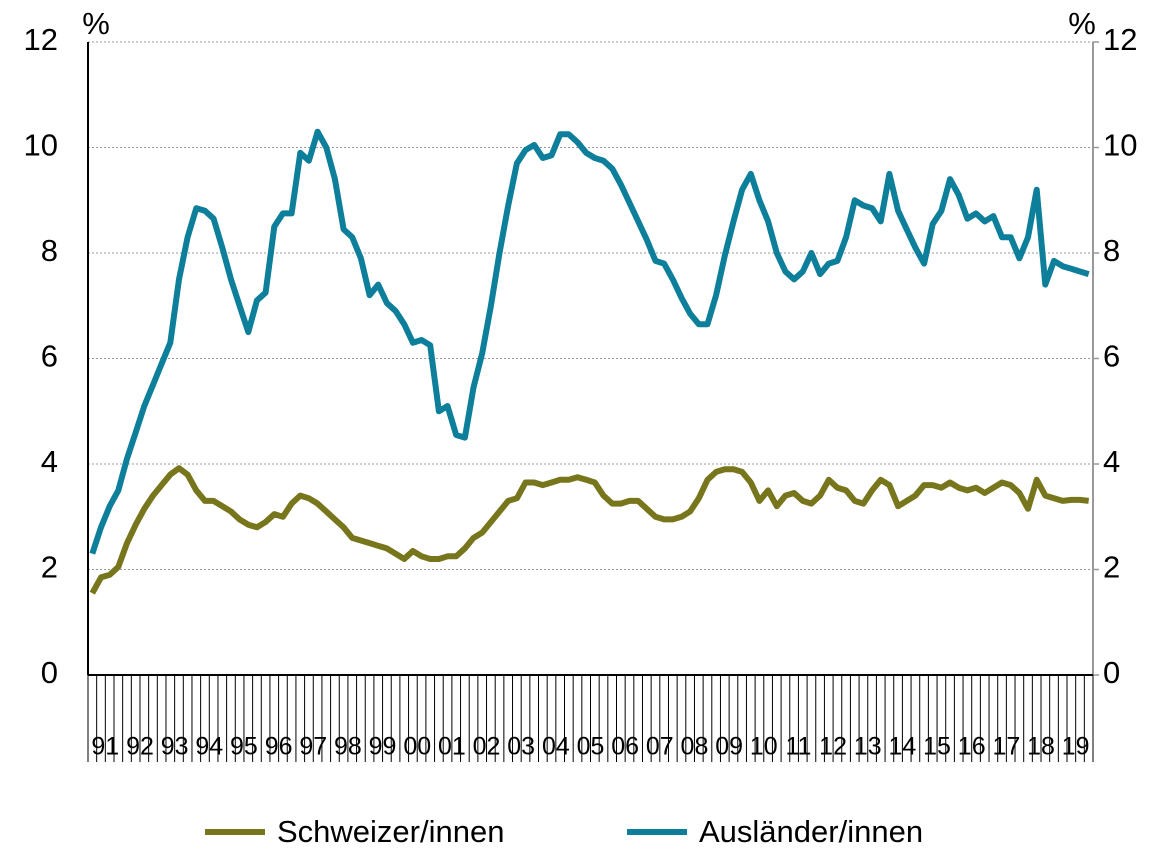  Describe the element at coordinates (487, 747) in the screenshot. I see `x-tick-label: 02` at that location.